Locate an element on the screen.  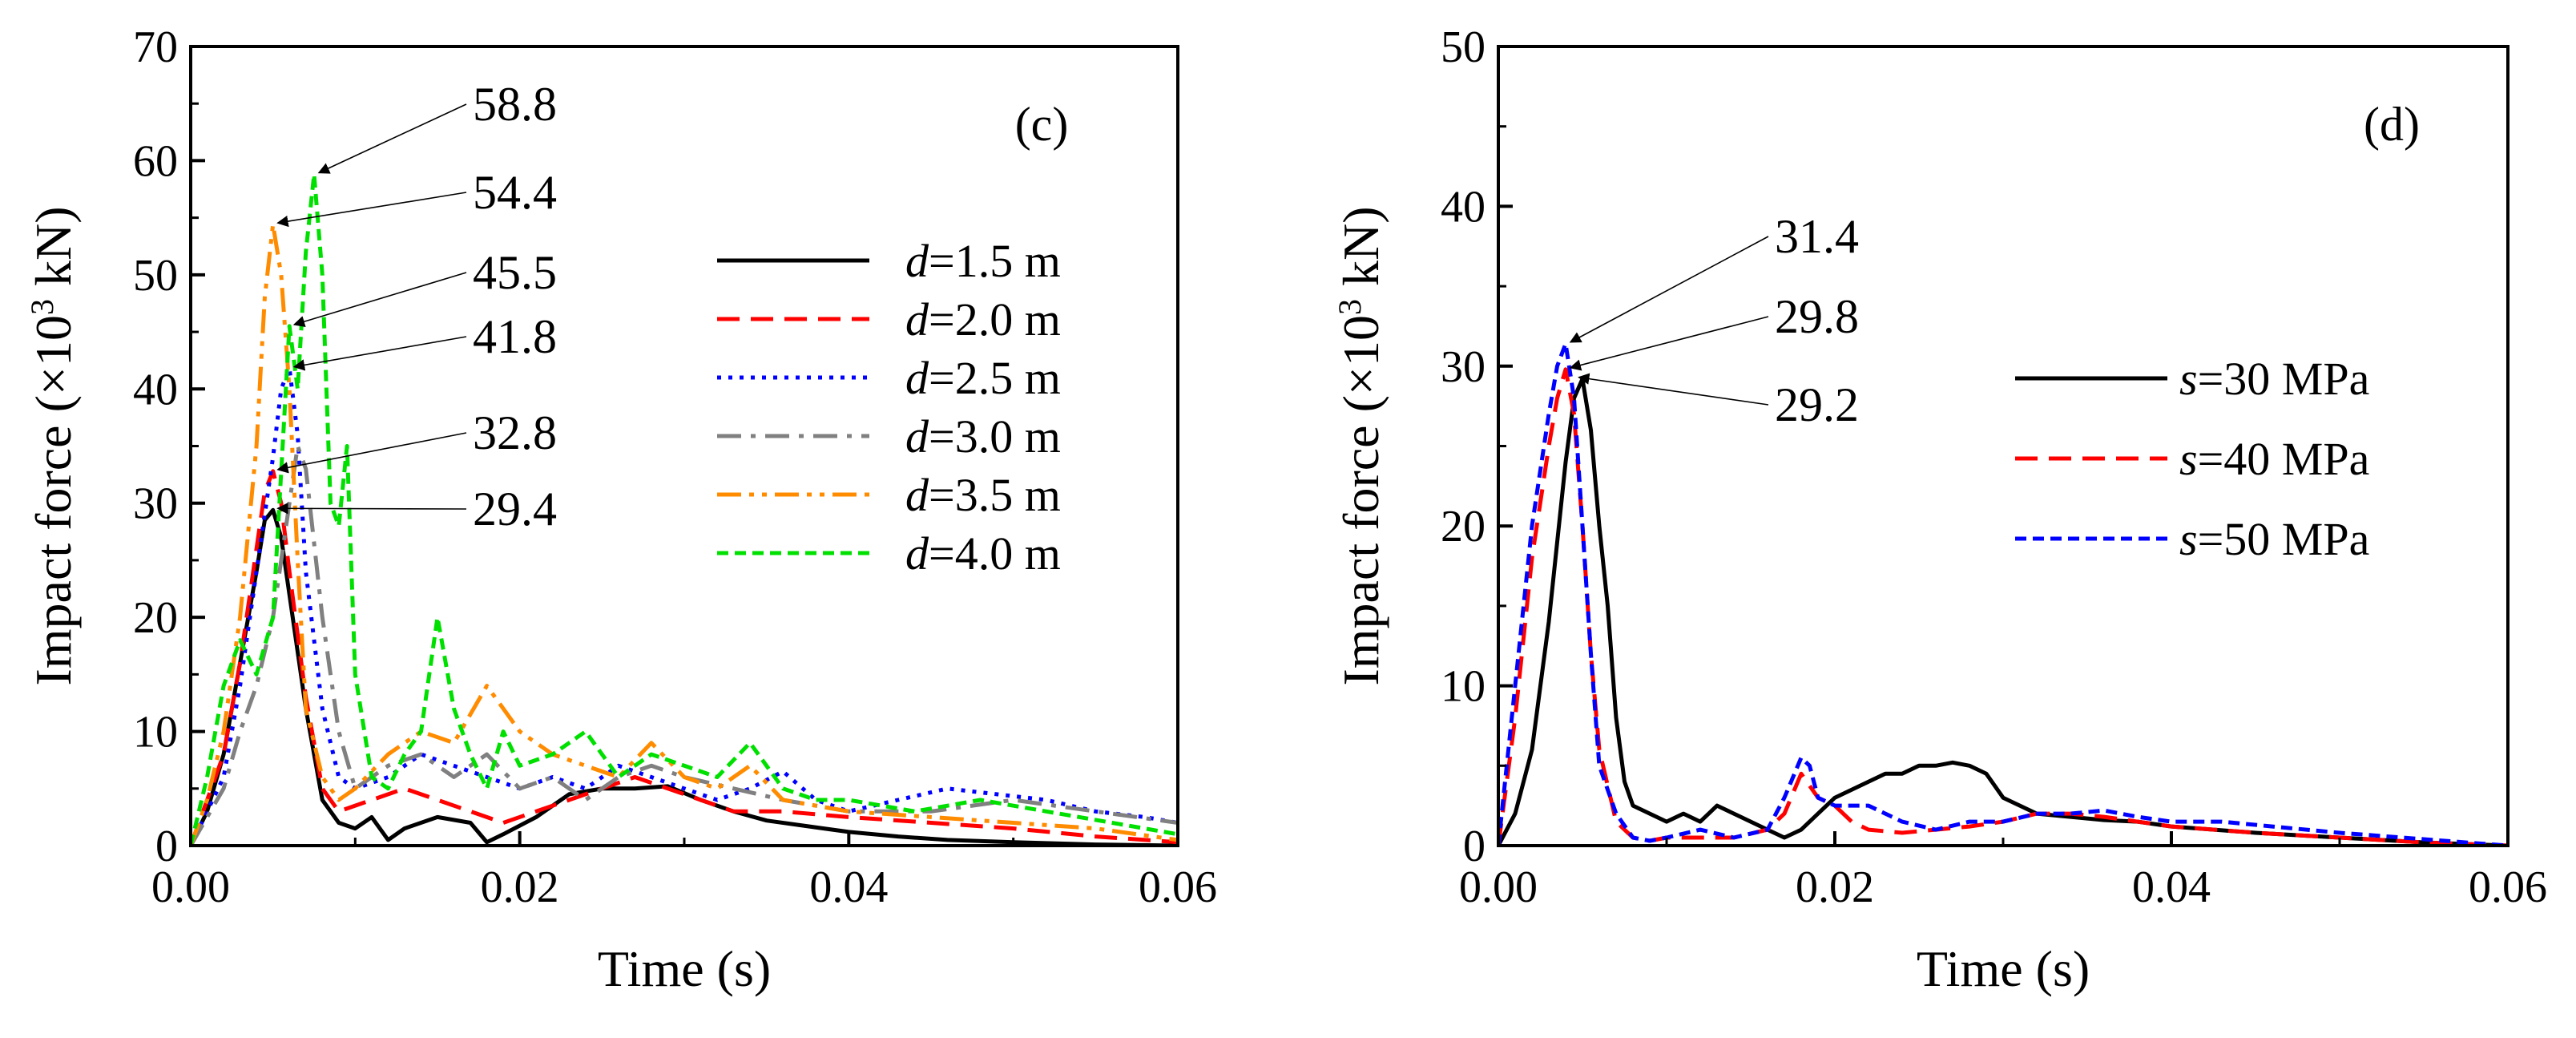
legend-entry: s=50 MPa is located at coordinates (2274, 539).